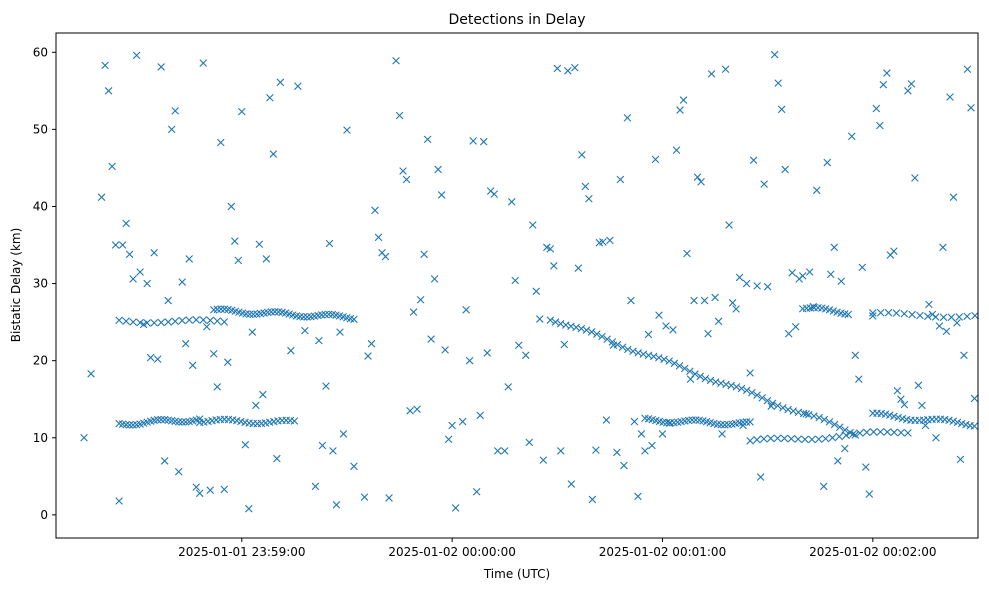  Describe the element at coordinates (872, 552) in the screenshot. I see `x-tick-label: 2025-01-02 00:02:00` at that location.